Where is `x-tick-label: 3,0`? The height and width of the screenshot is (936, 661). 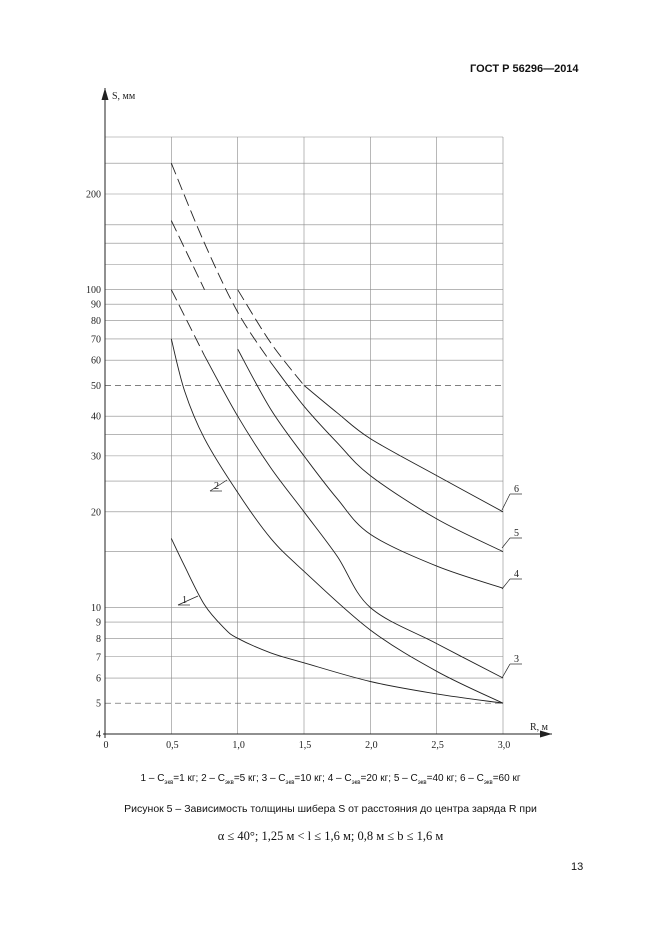 x-tick-label: 3,0 is located at coordinates (504, 745).